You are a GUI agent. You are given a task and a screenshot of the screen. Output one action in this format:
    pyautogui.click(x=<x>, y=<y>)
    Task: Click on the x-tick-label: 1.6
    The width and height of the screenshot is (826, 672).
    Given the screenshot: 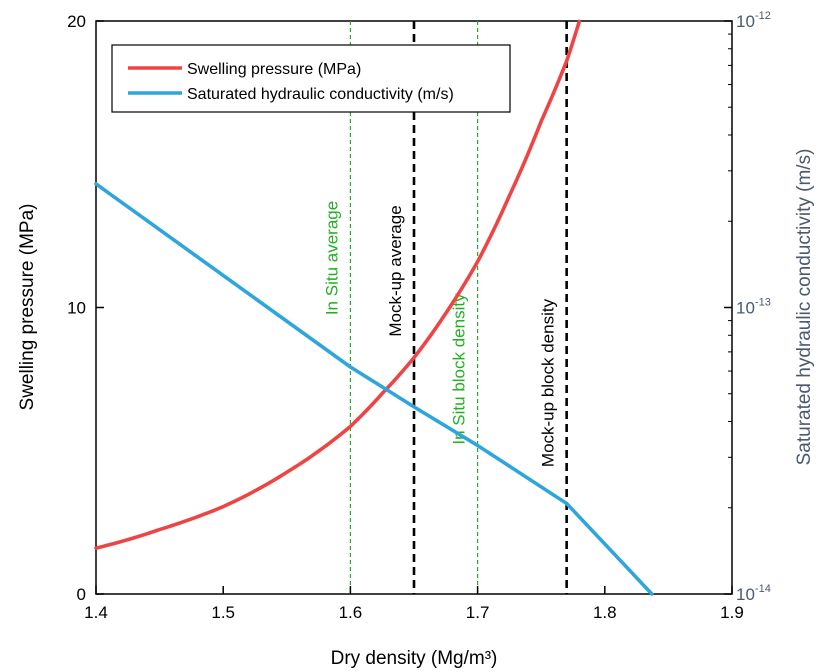 What is the action you would take?
    pyautogui.click(x=351, y=612)
    